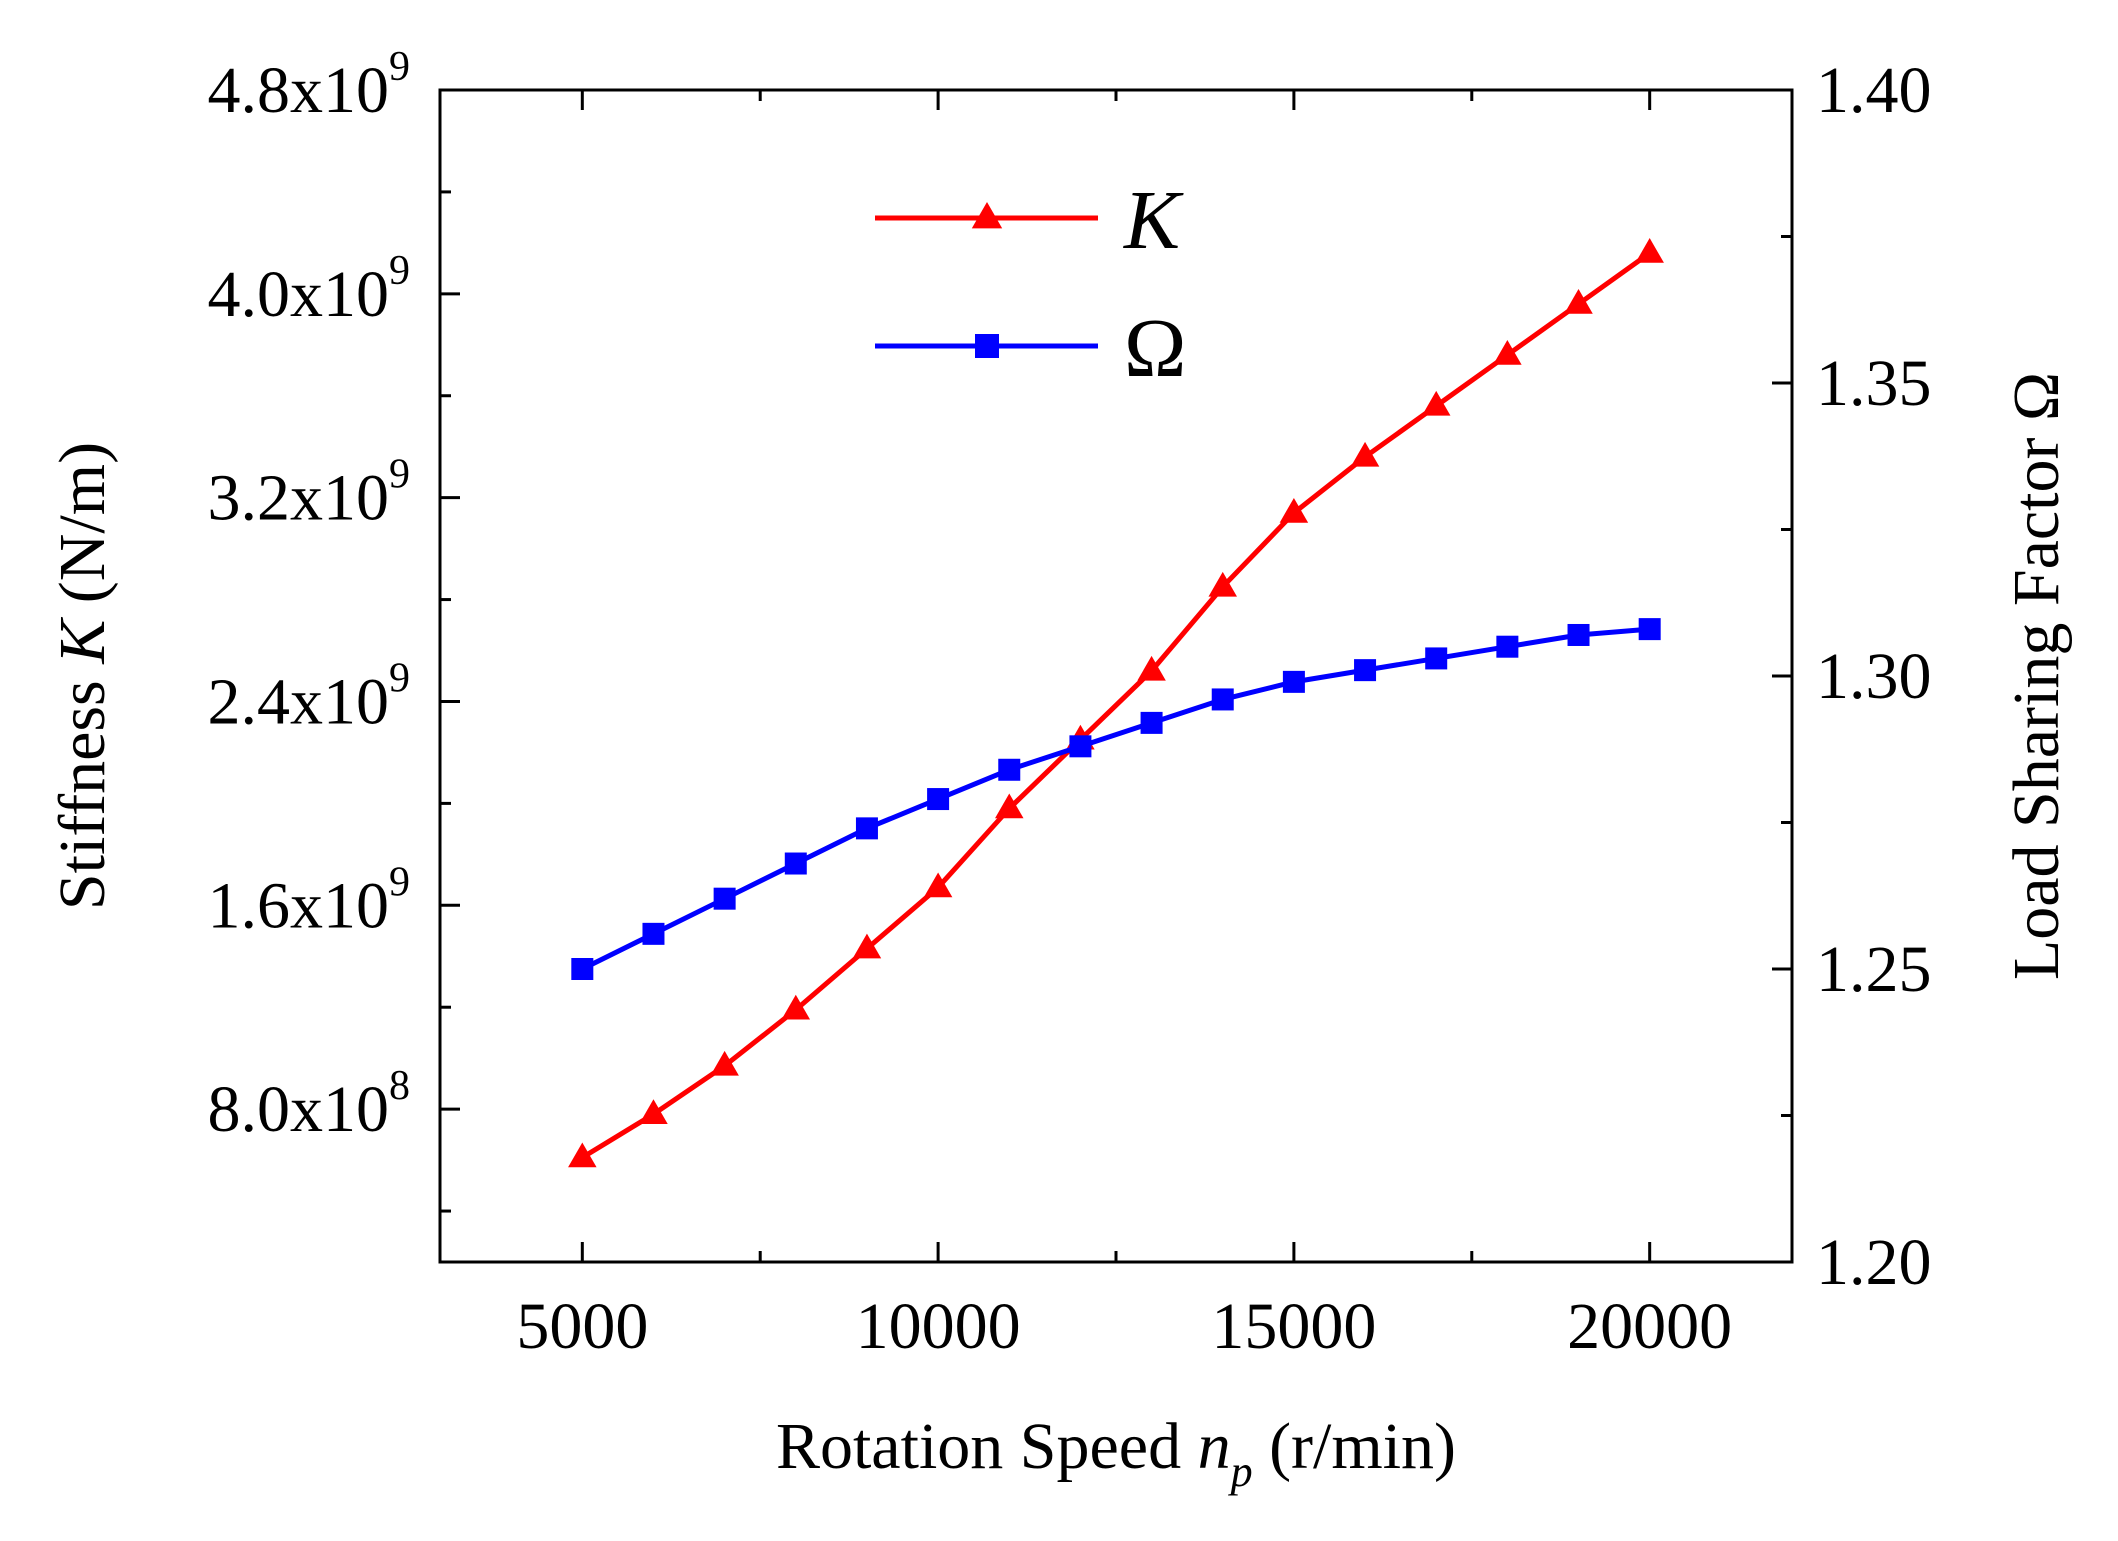  Describe the element at coordinates (1293, 1326) in the screenshot. I see `x-tick-label: 15000` at that location.